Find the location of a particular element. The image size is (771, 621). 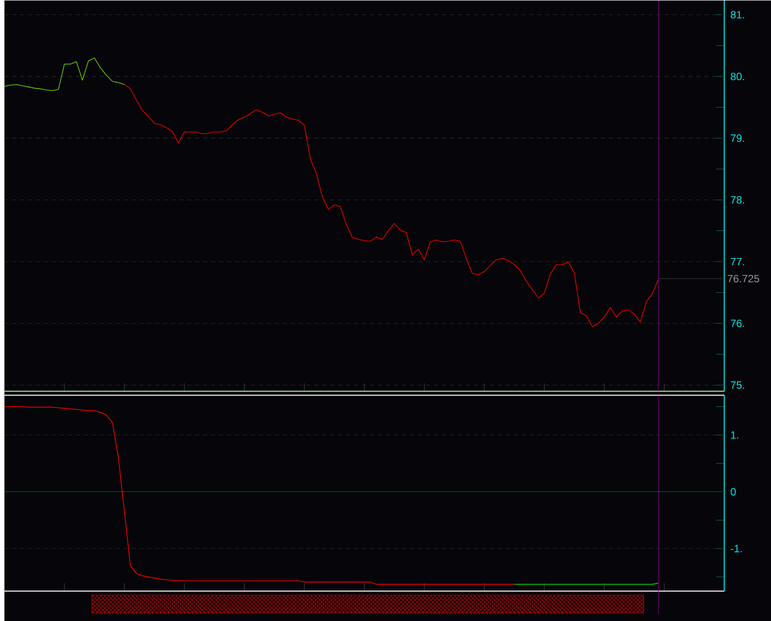

y-tick-label: 76. is located at coordinates (737, 324).